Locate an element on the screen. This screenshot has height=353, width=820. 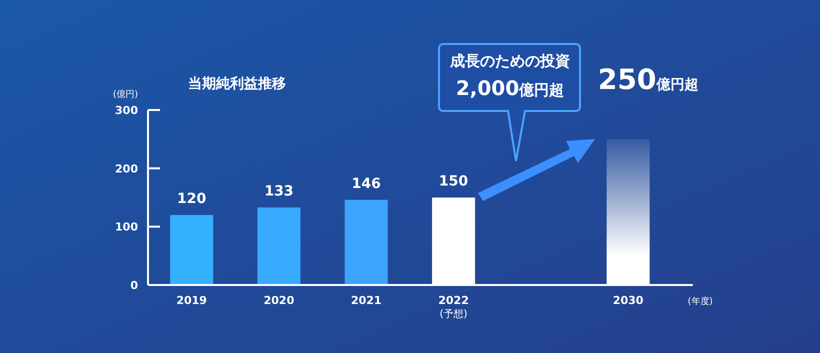
x-tick-label: 2019 is located at coordinates (191, 300).